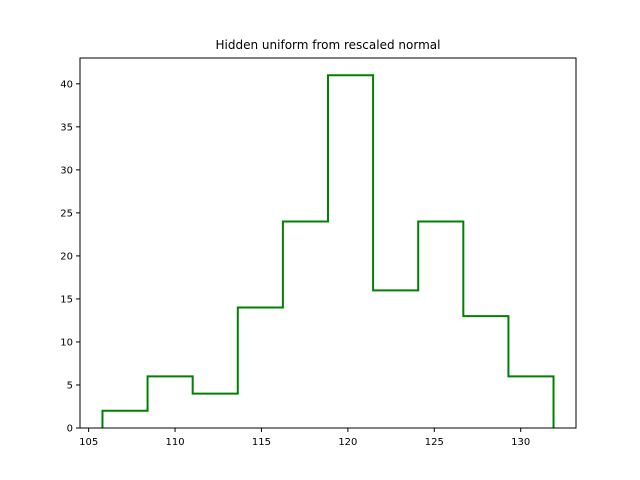  I want to click on x-tick-label: 125, so click(434, 442).